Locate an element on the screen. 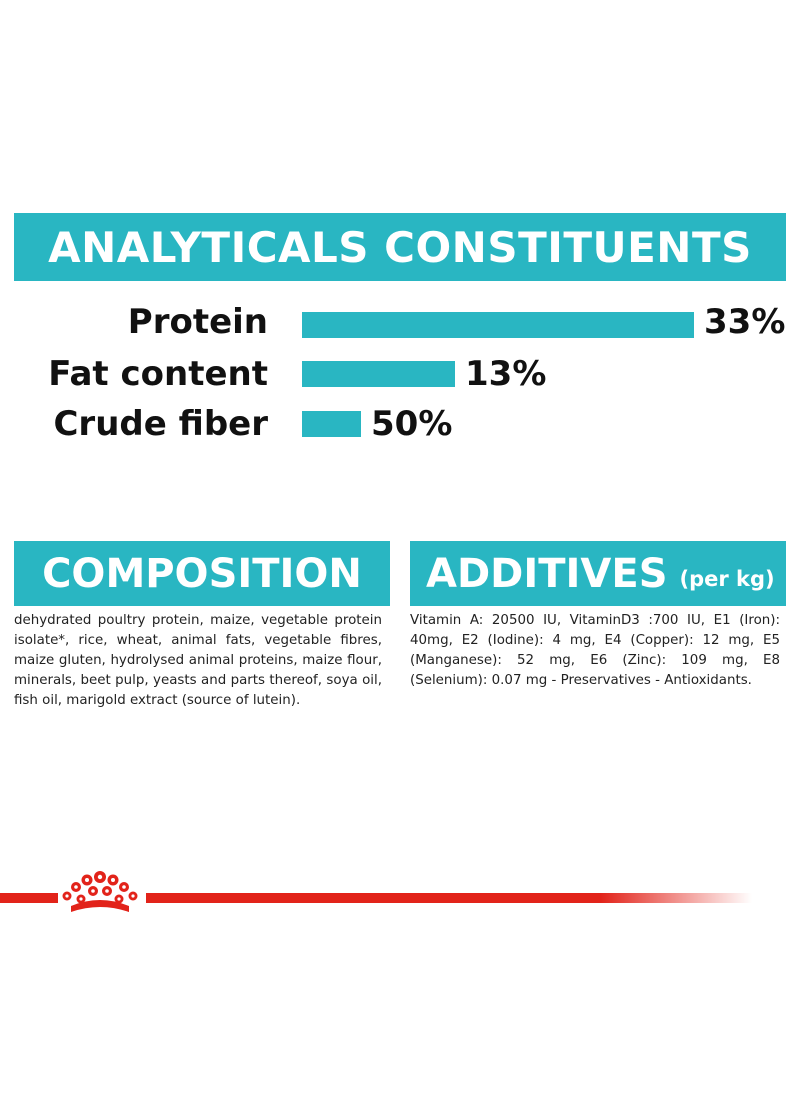 The width and height of the screenshot is (800, 1096). fat-content-bar is located at coordinates (378, 374).